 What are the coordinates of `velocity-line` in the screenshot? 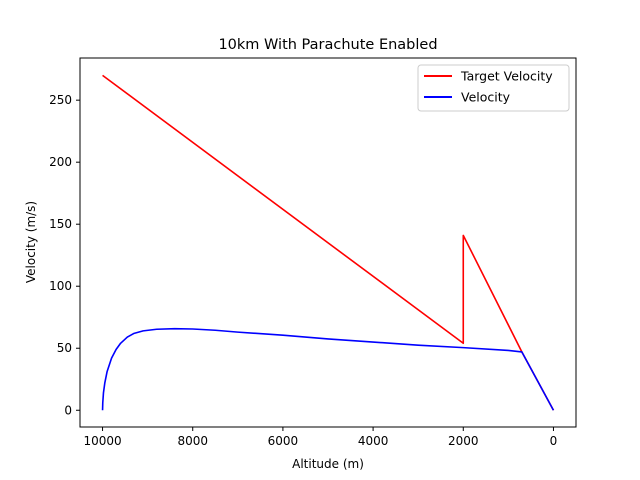 It's located at (328, 369).